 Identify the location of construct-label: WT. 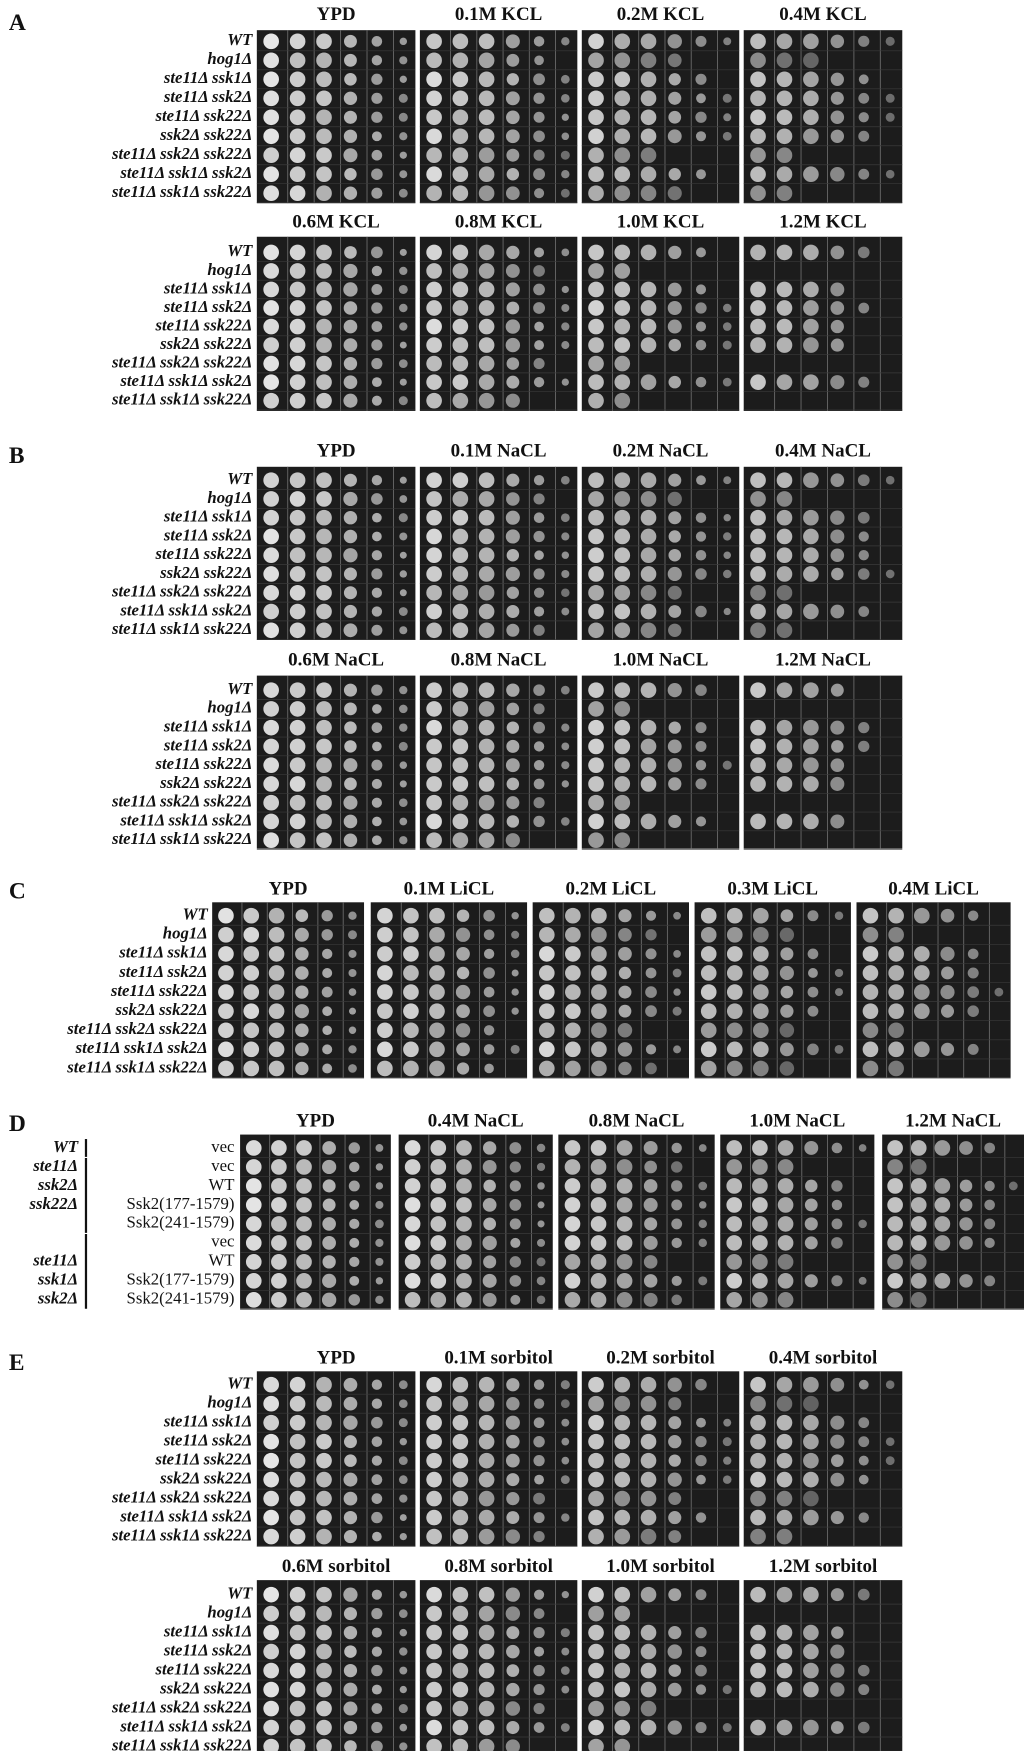
(221, 1184).